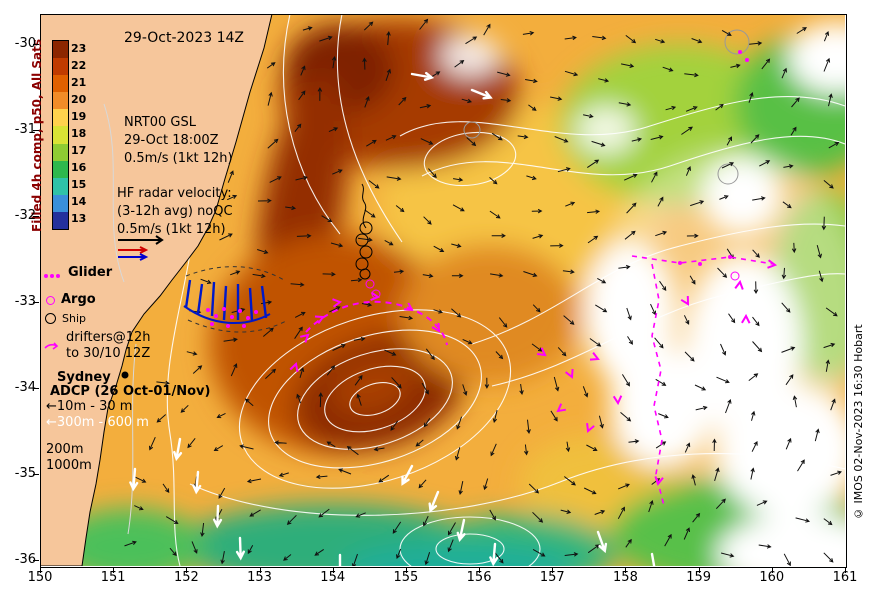 This screenshot has height=600, width=880. I want to click on legend-argo: Argo, so click(71, 300).